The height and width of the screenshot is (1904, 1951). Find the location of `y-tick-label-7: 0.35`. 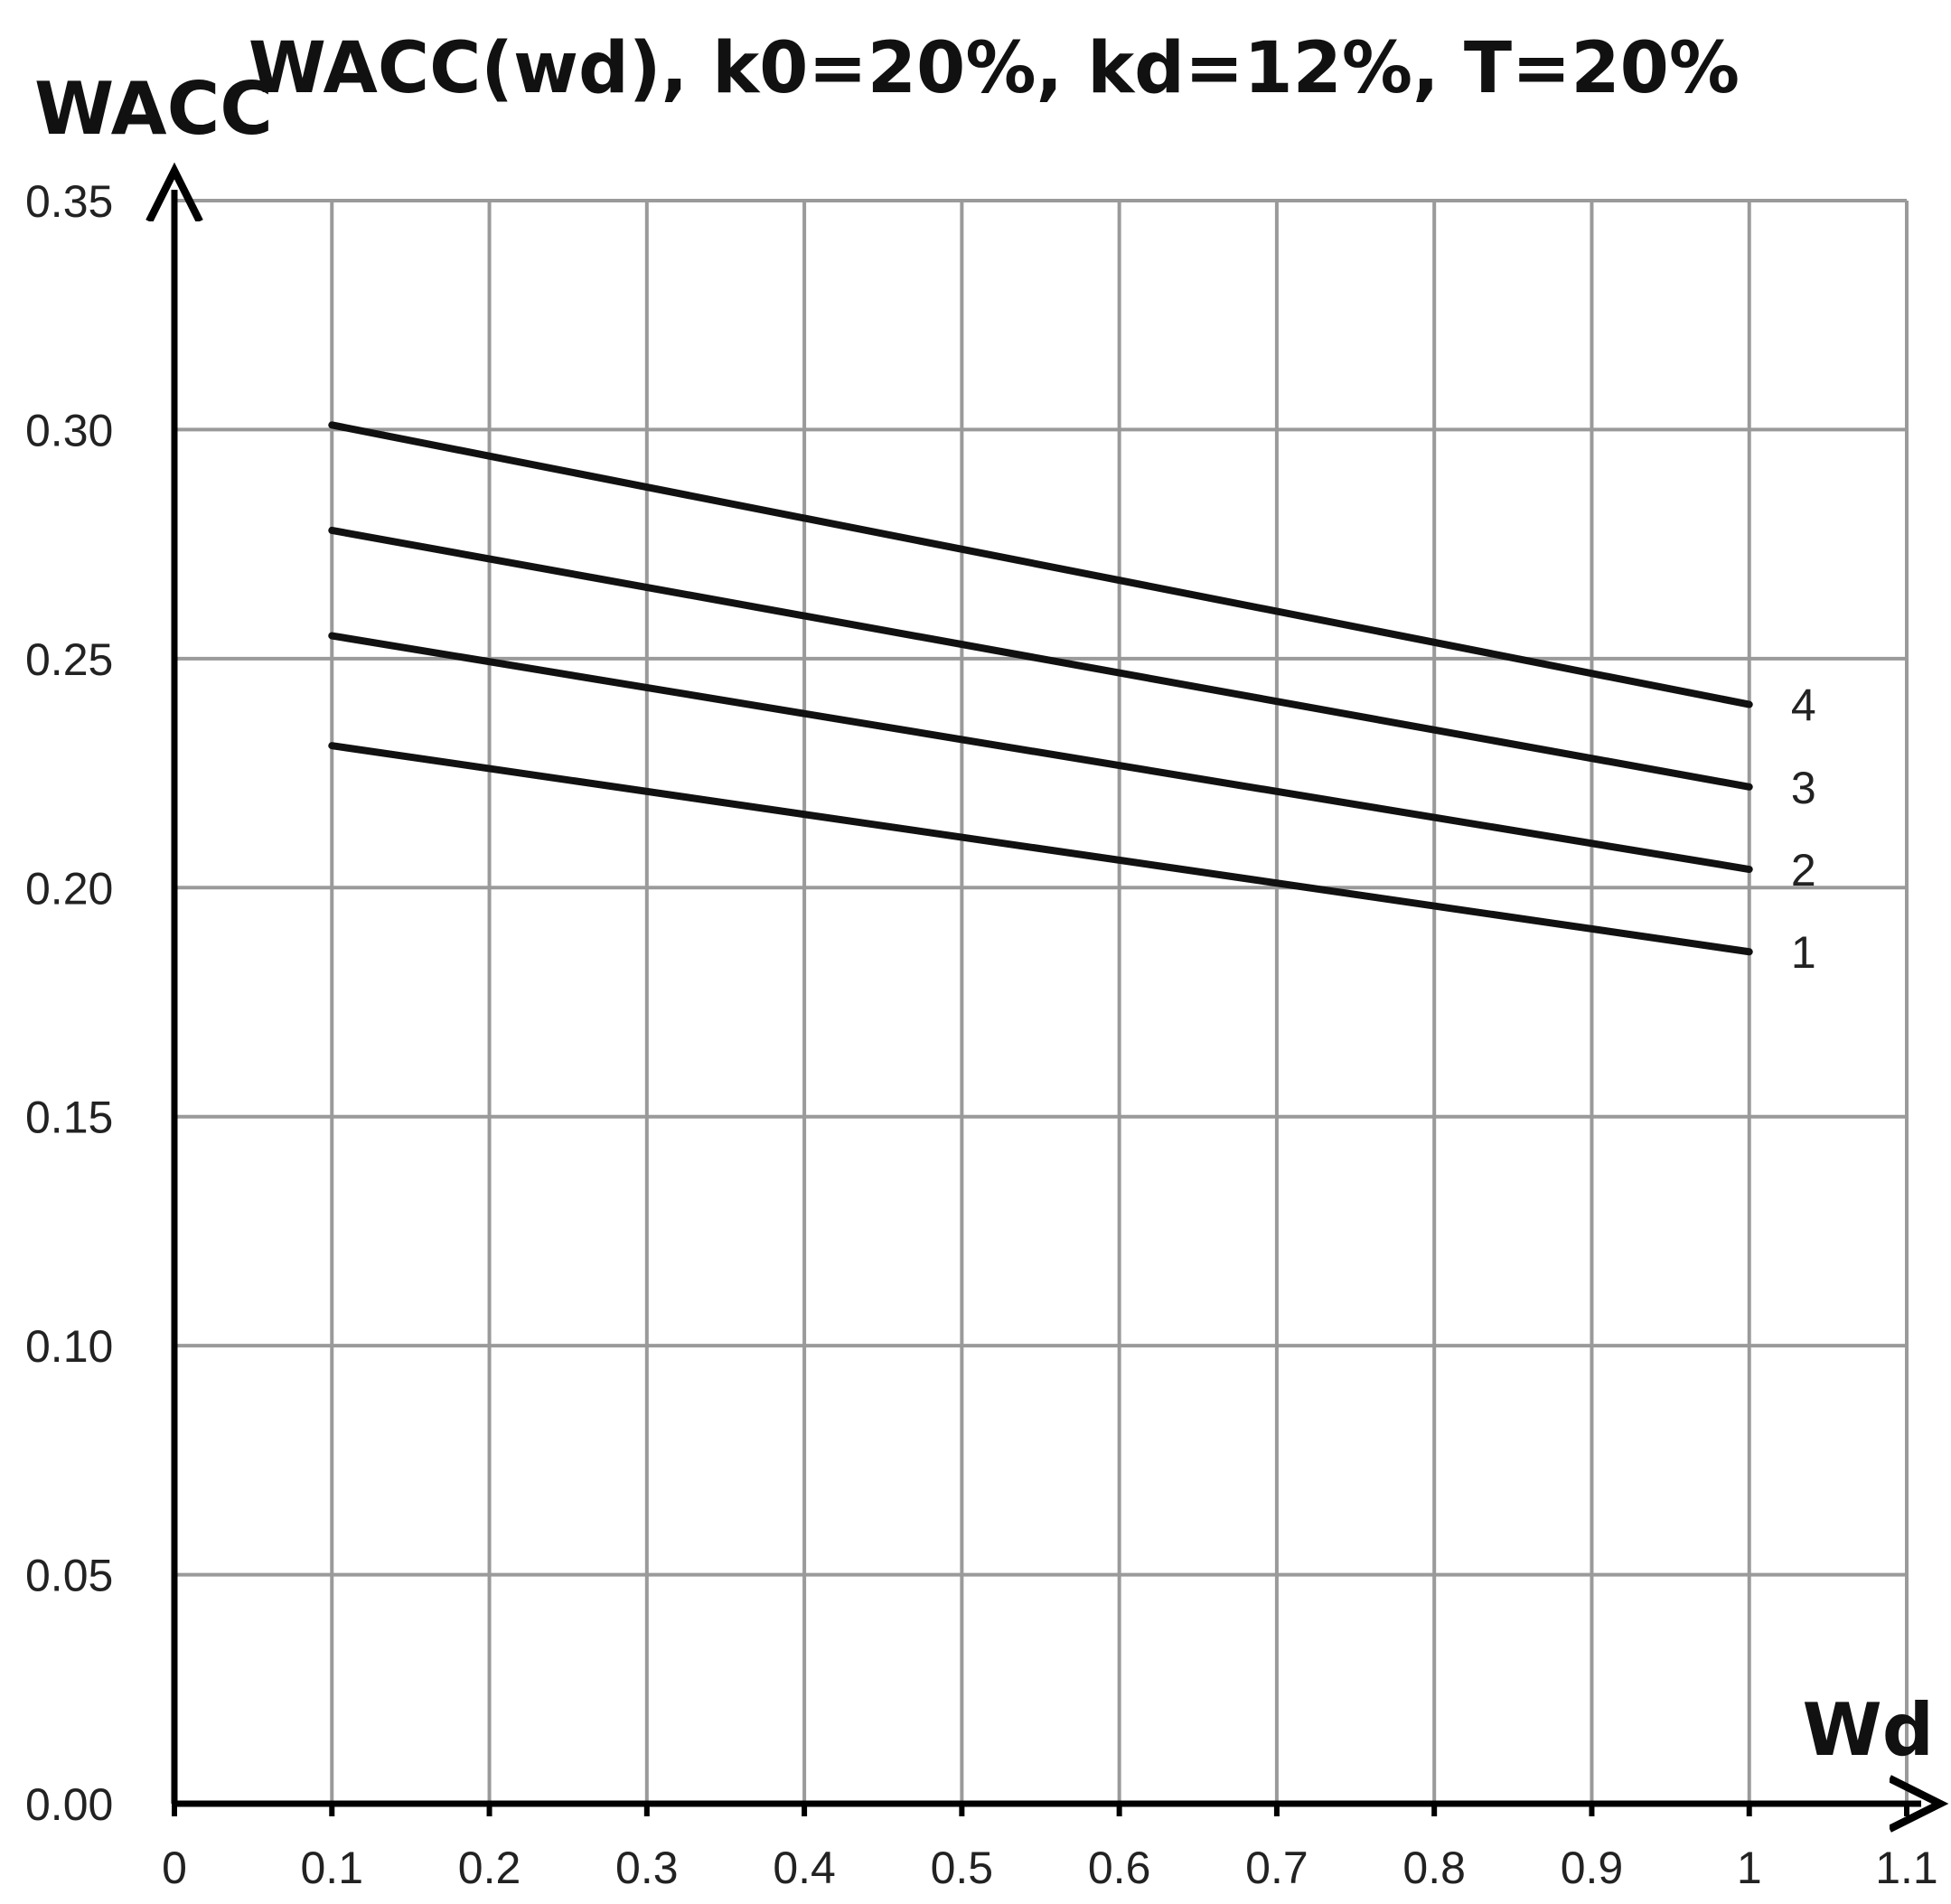

y-tick-label-7: 0.35 is located at coordinates (69, 202).